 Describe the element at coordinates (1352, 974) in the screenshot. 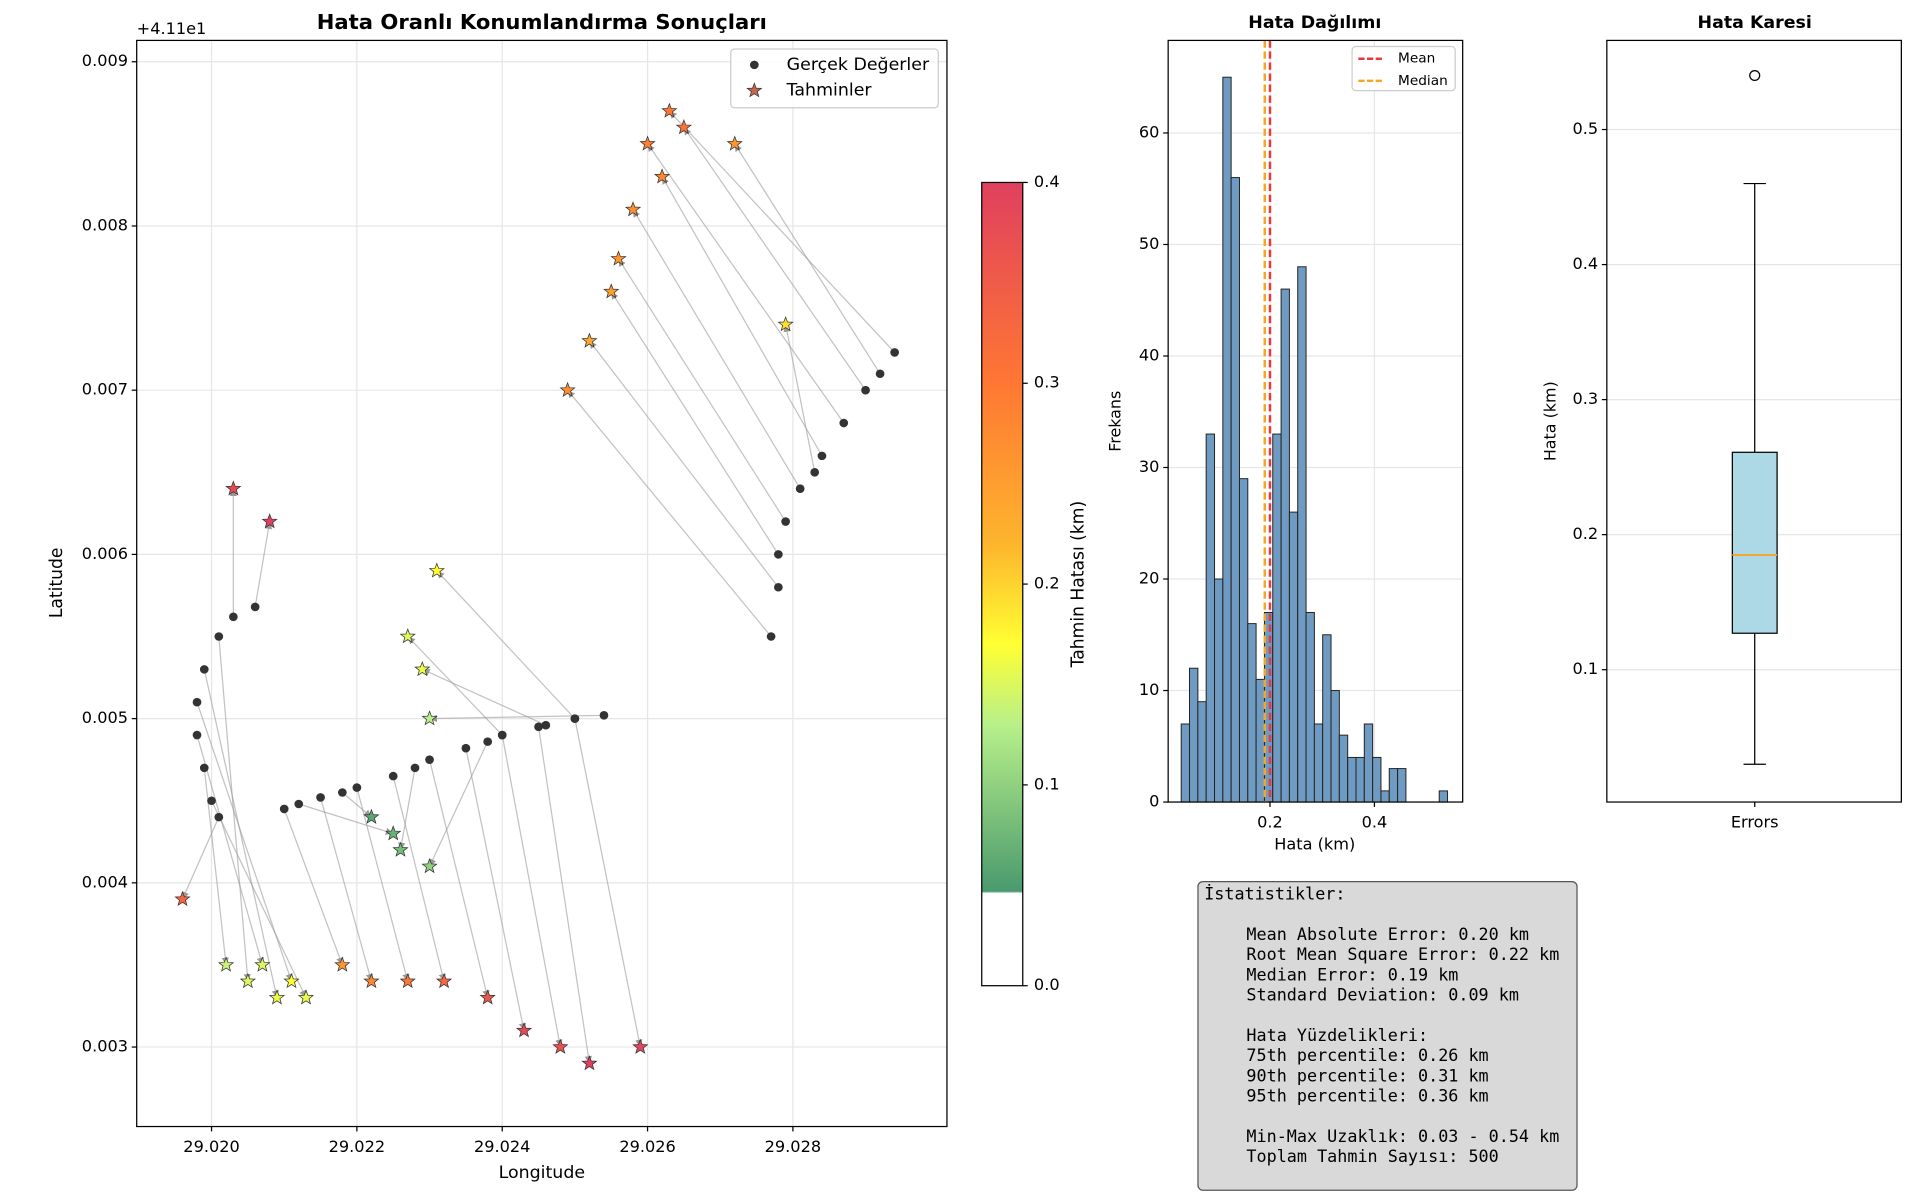

I see `stats-line: Median Error: 0.19 km` at that location.